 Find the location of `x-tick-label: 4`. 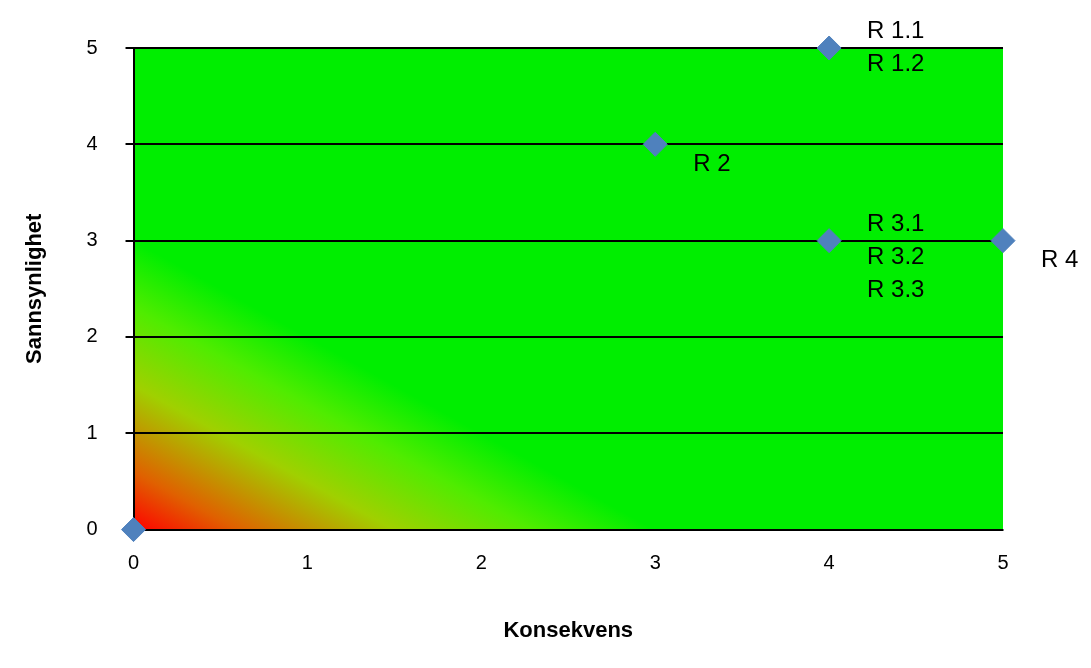

x-tick-label: 4 is located at coordinates (829, 562).